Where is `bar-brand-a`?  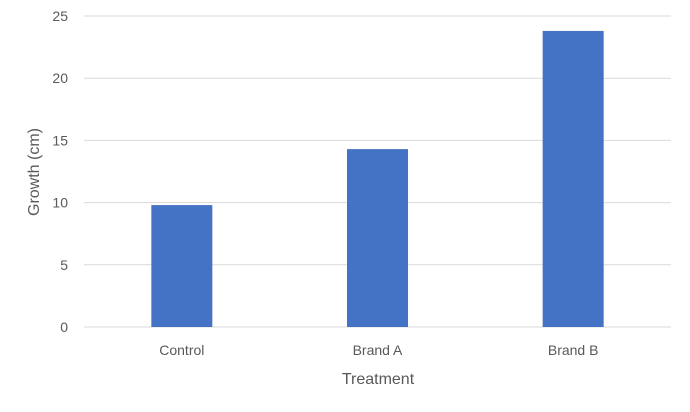 bar-brand-a is located at coordinates (377, 238).